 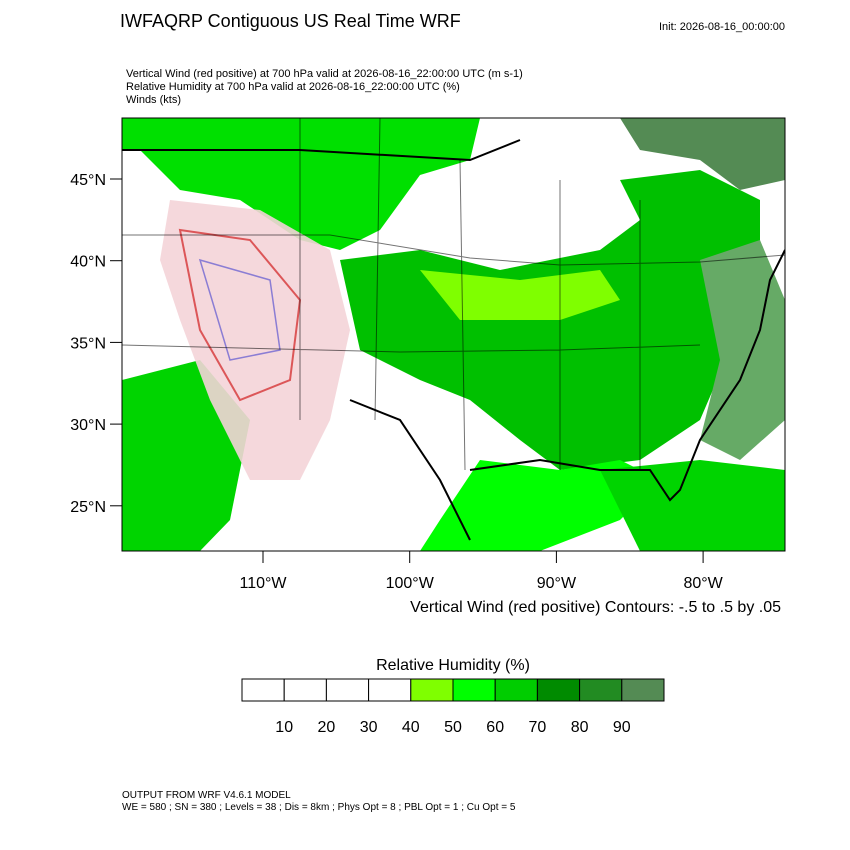 What do you see at coordinates (290, 21) in the screenshot?
I see `title: IWFAQRP Contiguous US Real Time WRF` at bounding box center [290, 21].